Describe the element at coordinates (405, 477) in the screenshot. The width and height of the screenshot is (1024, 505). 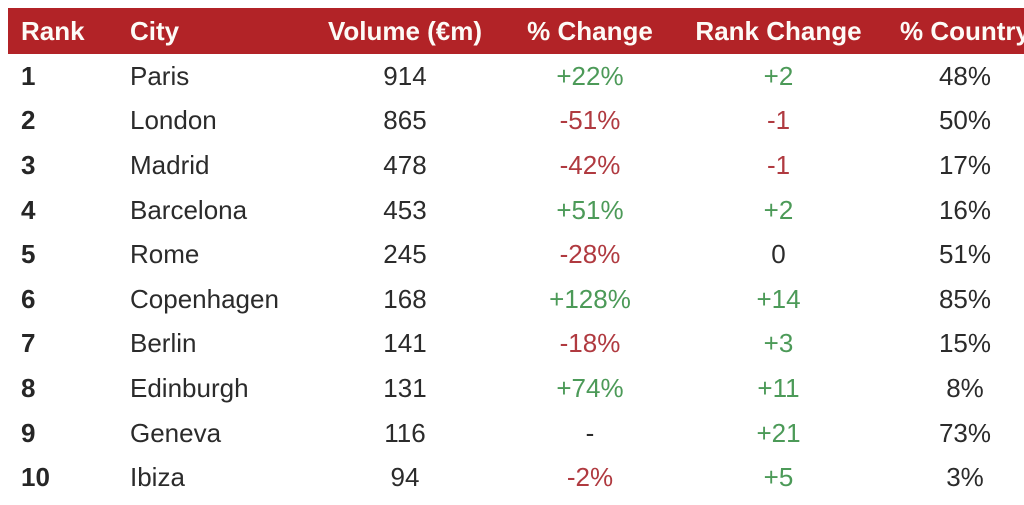
I see `cell-volume: 94` at that location.